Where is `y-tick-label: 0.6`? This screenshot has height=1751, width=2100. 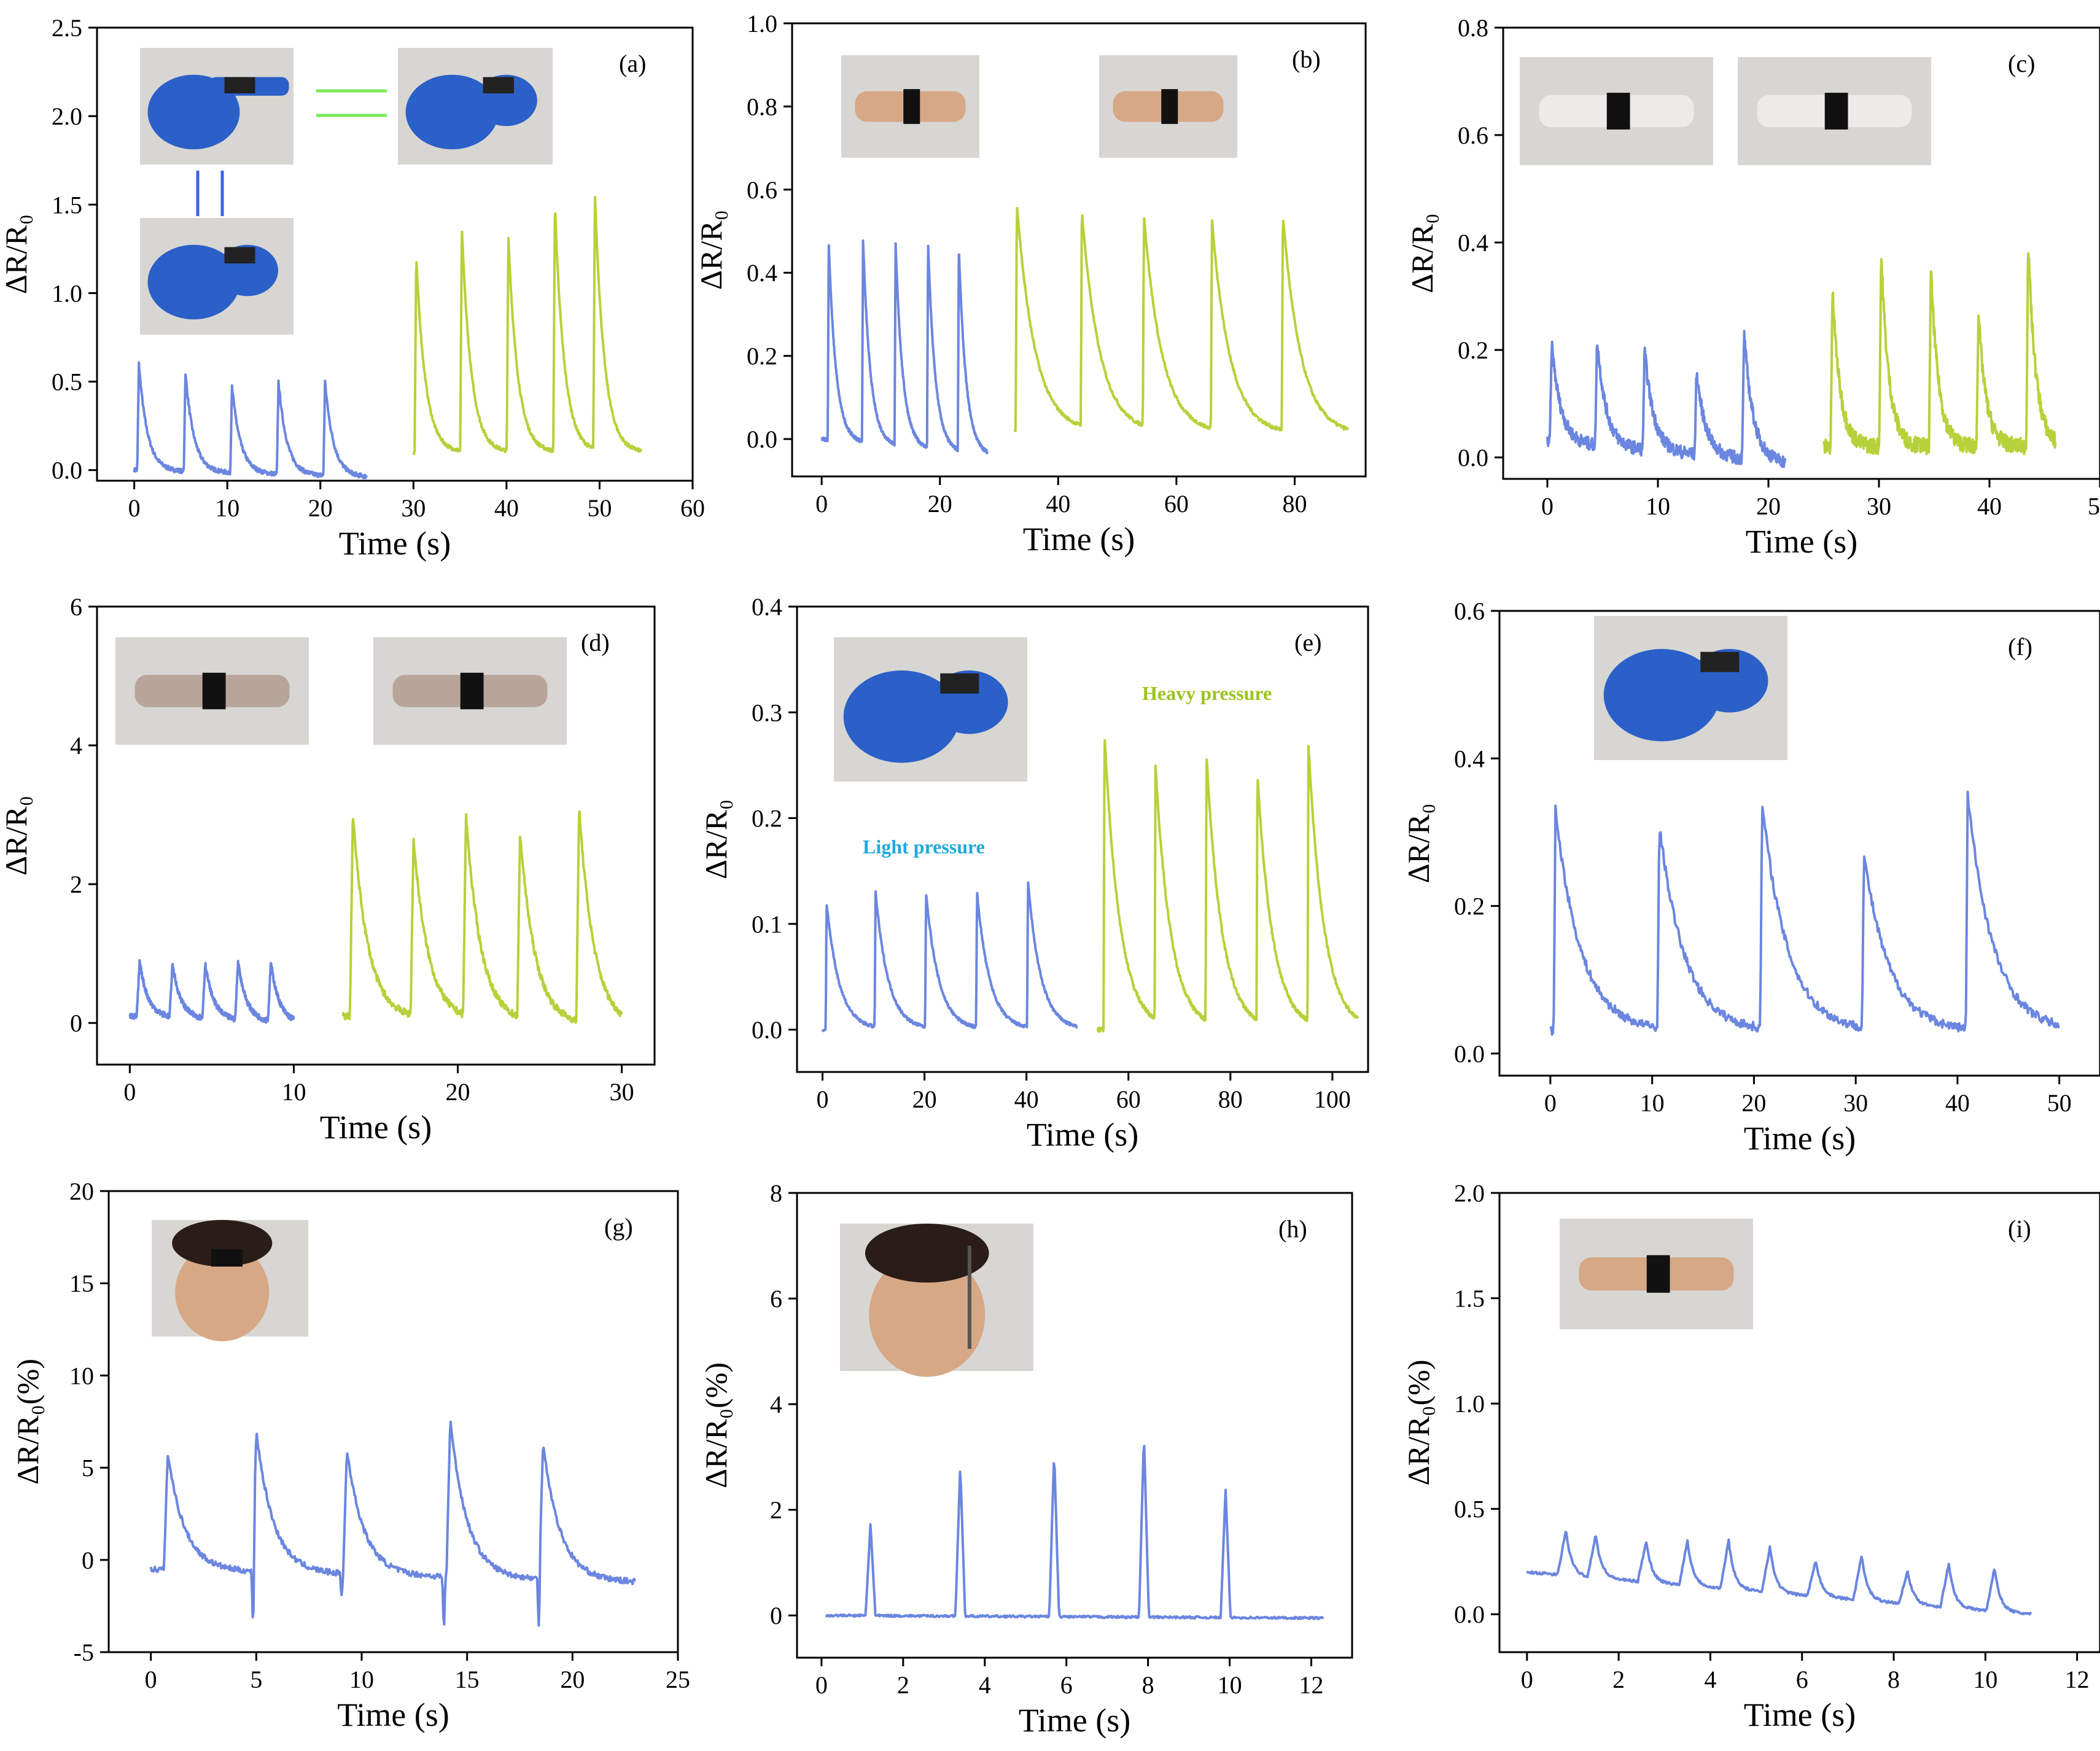 y-tick-label: 0.6 is located at coordinates (762, 190).